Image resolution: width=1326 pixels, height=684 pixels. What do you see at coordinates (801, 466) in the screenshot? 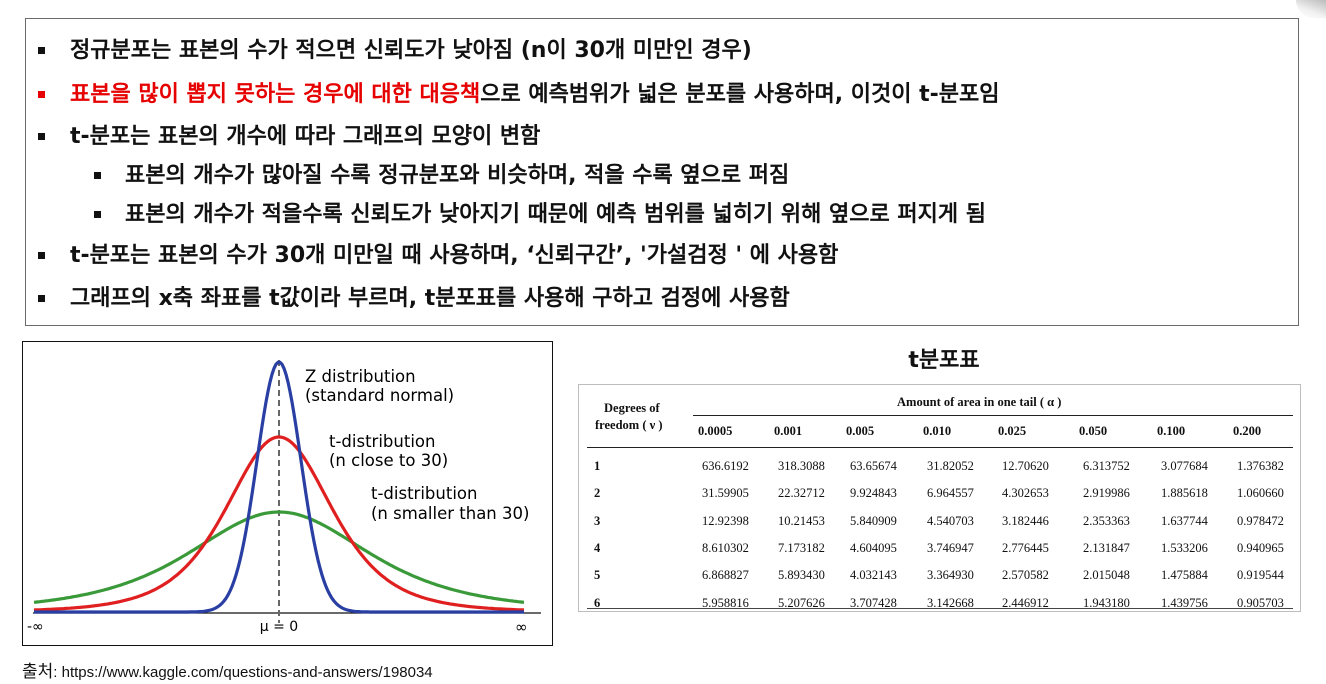
I see `table-cell: 318.3088` at bounding box center [801, 466].